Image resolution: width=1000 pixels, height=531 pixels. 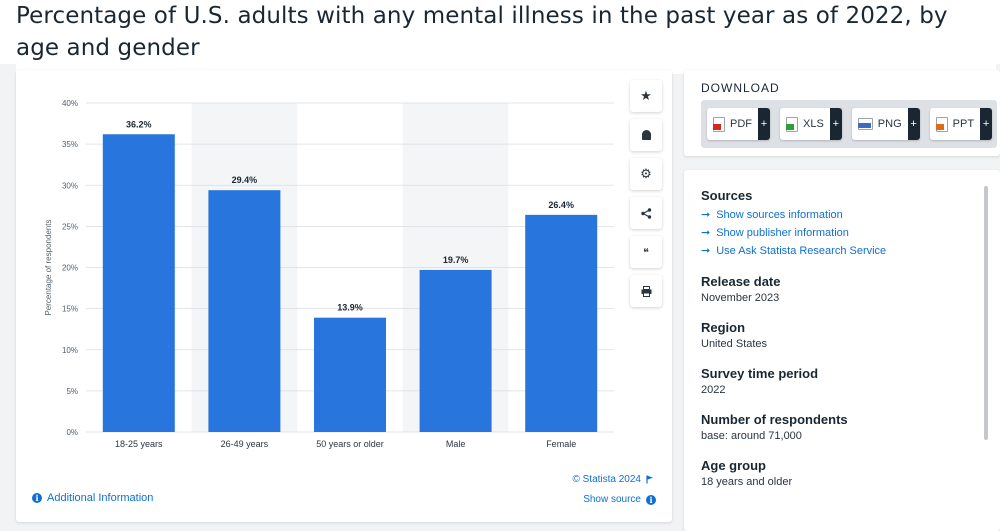 What do you see at coordinates (941, 124) in the screenshot?
I see `ppt-file-icon` at bounding box center [941, 124].